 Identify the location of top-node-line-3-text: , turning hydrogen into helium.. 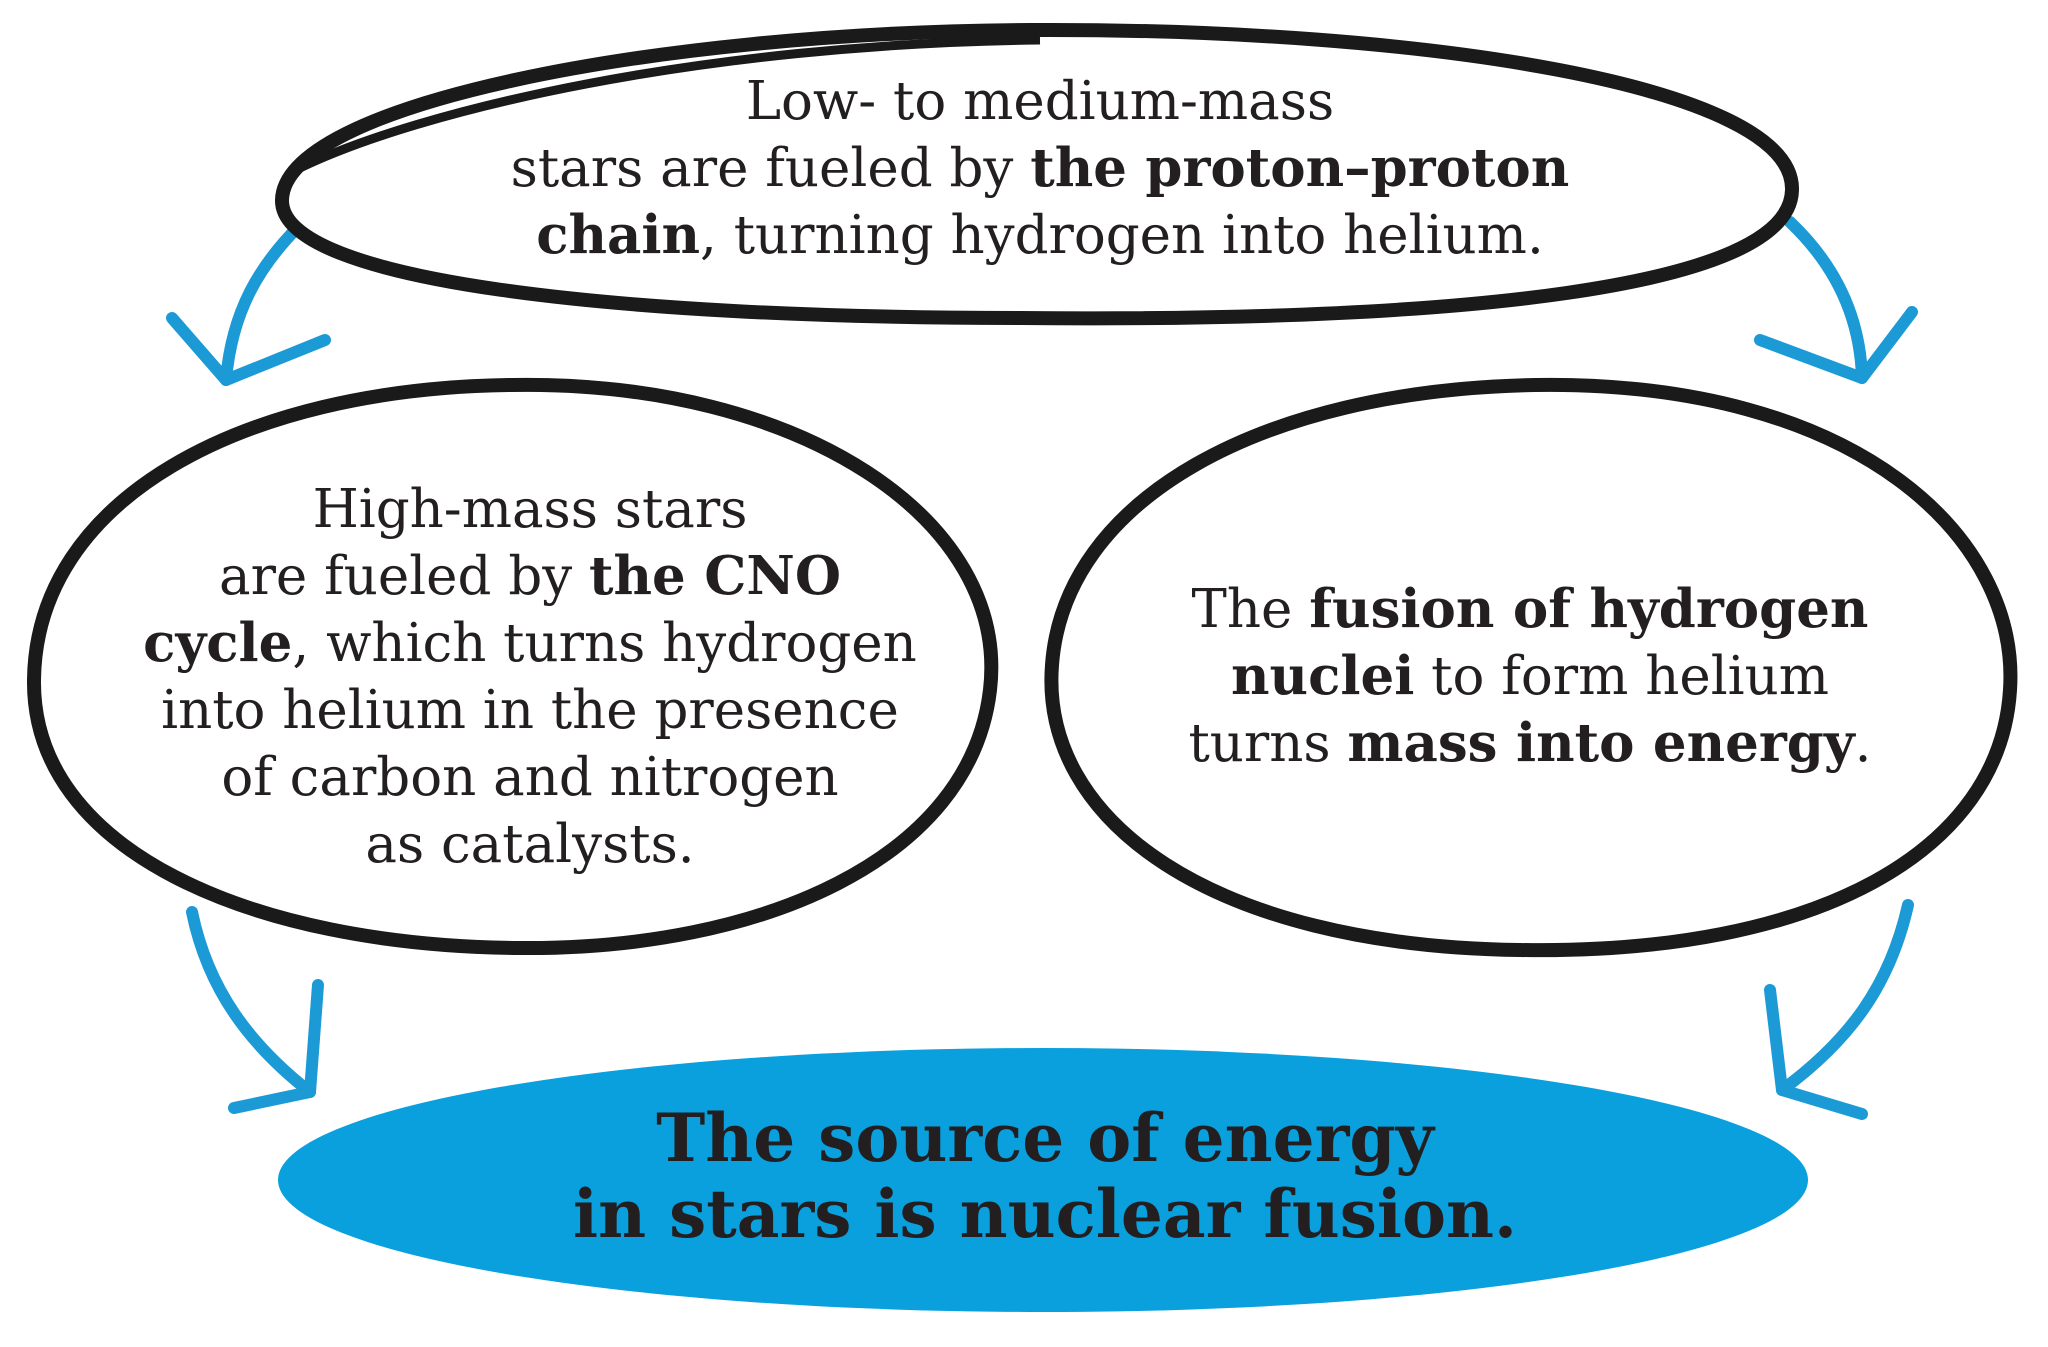
(1122, 235).